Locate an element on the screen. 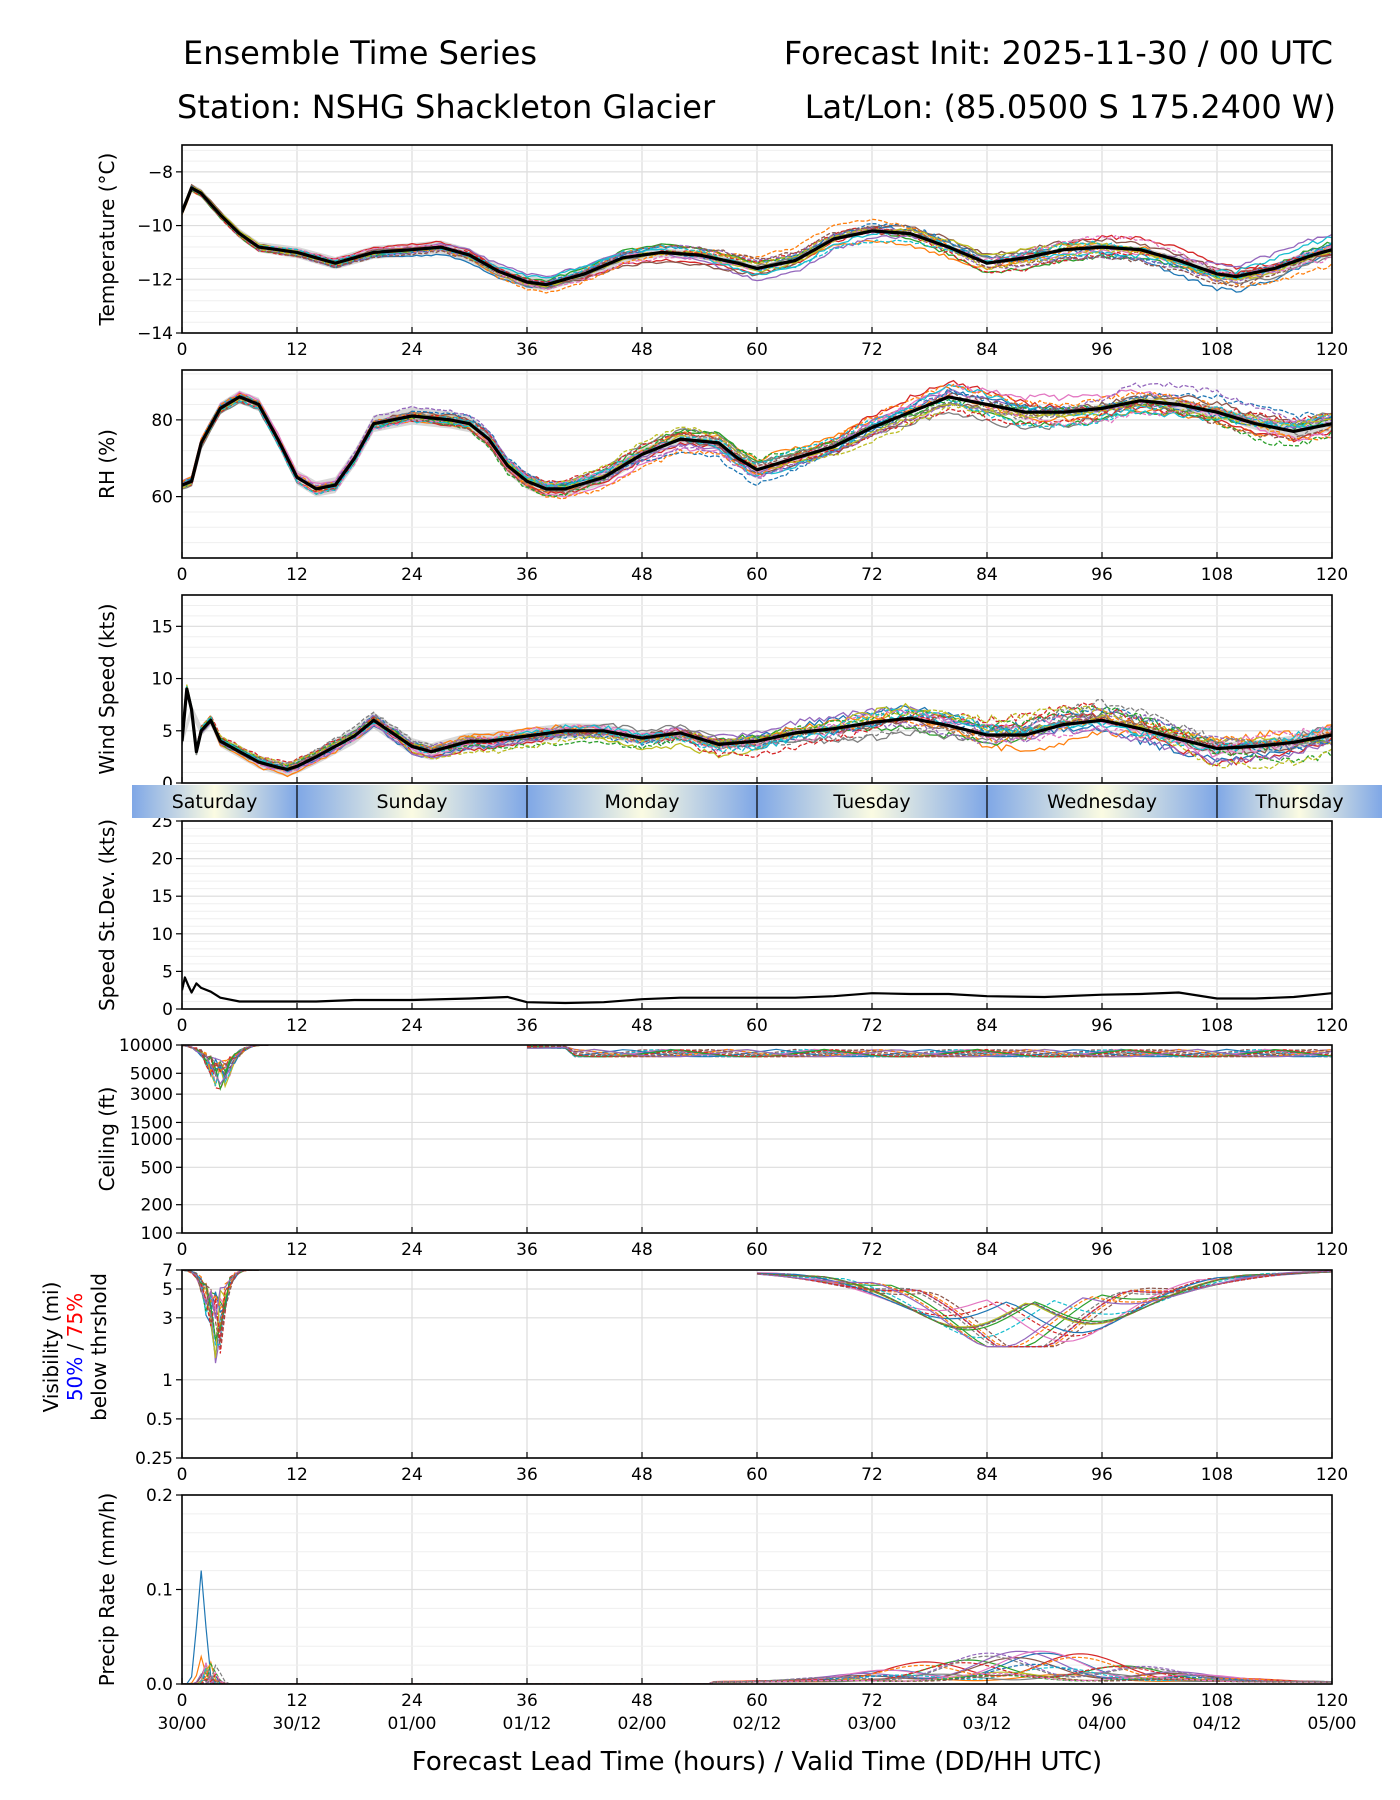  ceiling-member is located at coordinates (929, 1051).